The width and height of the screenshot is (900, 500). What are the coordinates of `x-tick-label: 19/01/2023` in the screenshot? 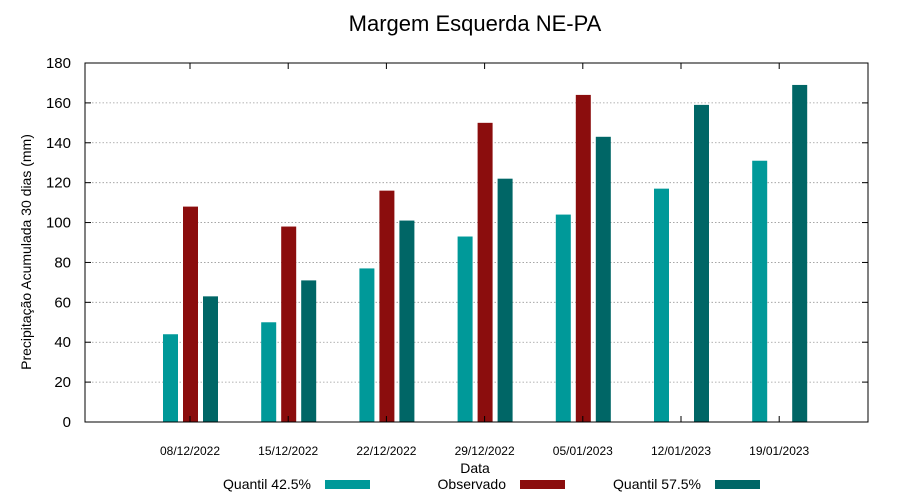 It's located at (779, 451).